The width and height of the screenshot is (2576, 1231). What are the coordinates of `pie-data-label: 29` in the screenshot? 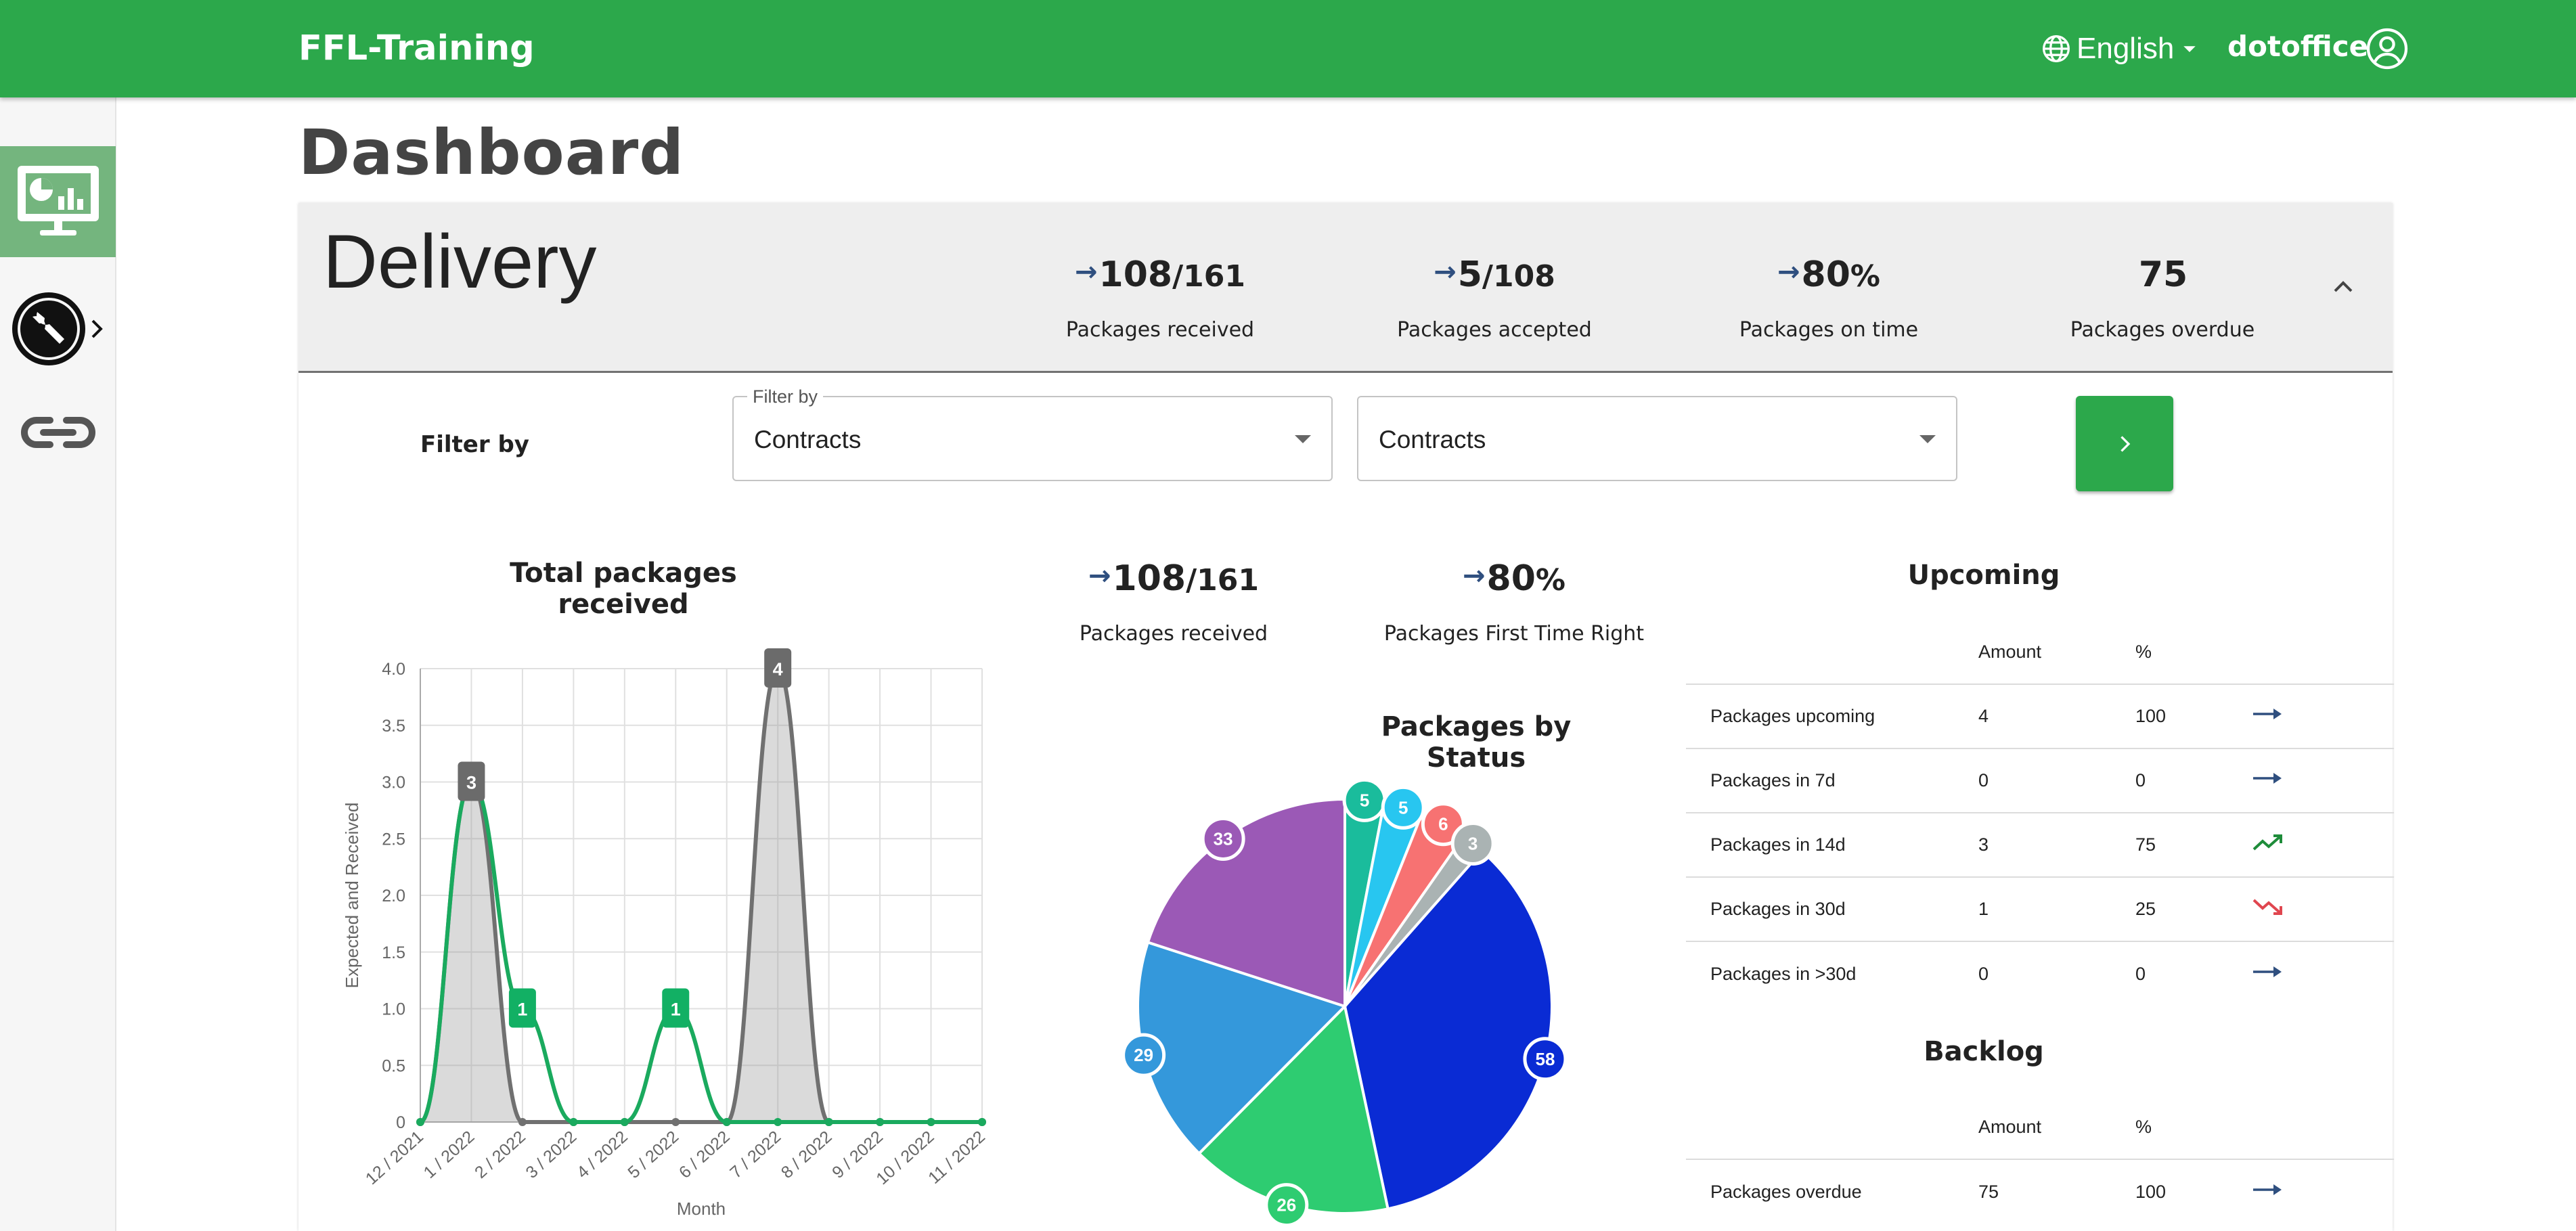 It's located at (1143, 1055).